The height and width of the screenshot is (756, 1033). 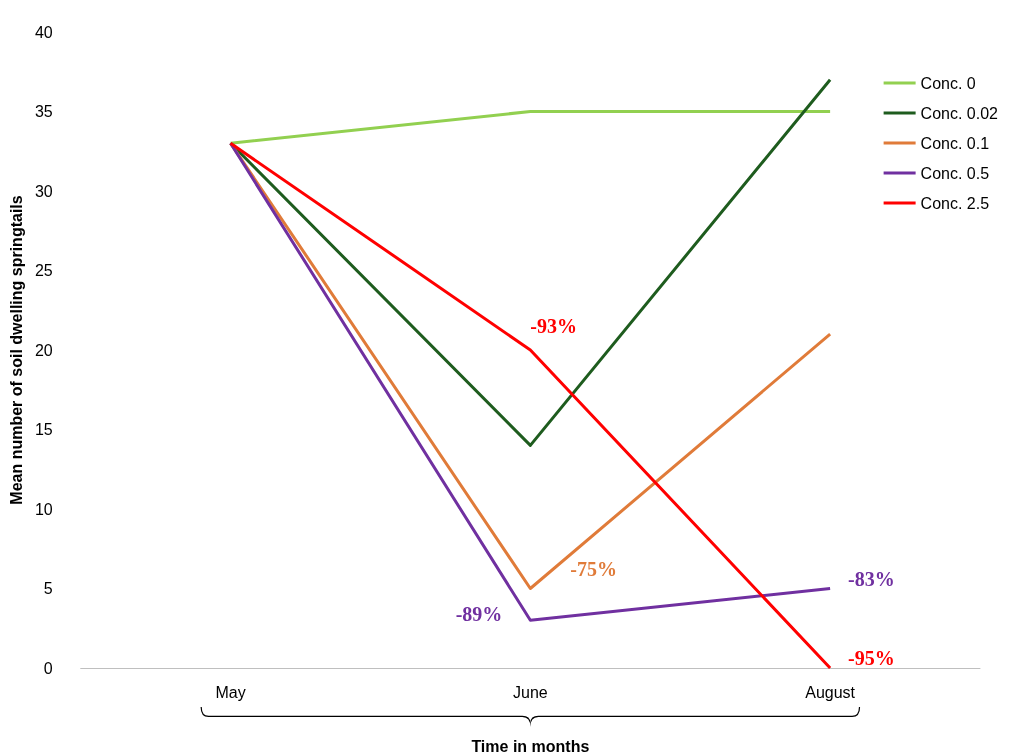 I want to click on legend-label: Conc. 0.02, so click(x=959, y=113).